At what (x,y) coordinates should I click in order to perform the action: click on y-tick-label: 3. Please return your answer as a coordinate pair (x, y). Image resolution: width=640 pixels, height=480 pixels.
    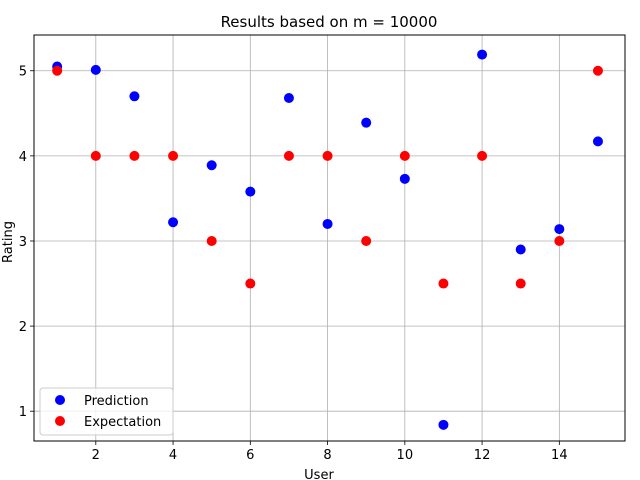
    Looking at the image, I should click on (23, 242).